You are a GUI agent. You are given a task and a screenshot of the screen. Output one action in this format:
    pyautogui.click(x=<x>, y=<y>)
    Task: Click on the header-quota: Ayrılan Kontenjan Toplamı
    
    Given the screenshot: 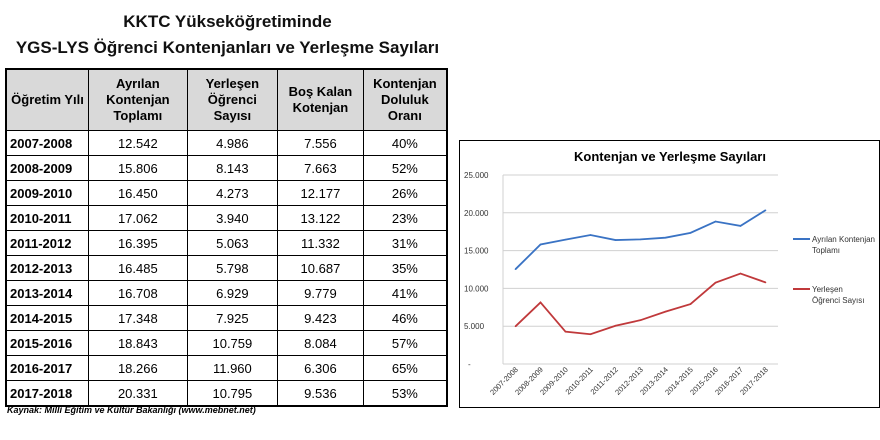 What is the action you would take?
    pyautogui.click(x=138, y=99)
    